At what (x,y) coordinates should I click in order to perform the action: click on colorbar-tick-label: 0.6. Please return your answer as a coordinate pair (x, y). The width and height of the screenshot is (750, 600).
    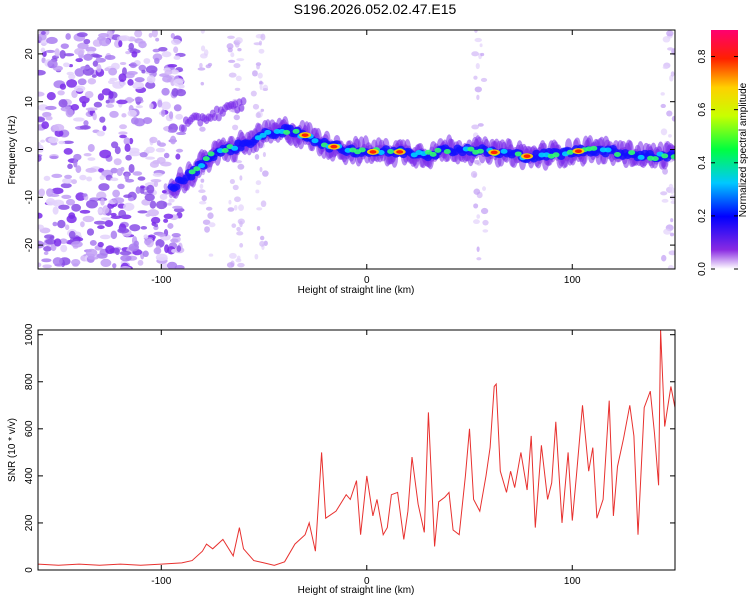
    Looking at the image, I should click on (702, 109).